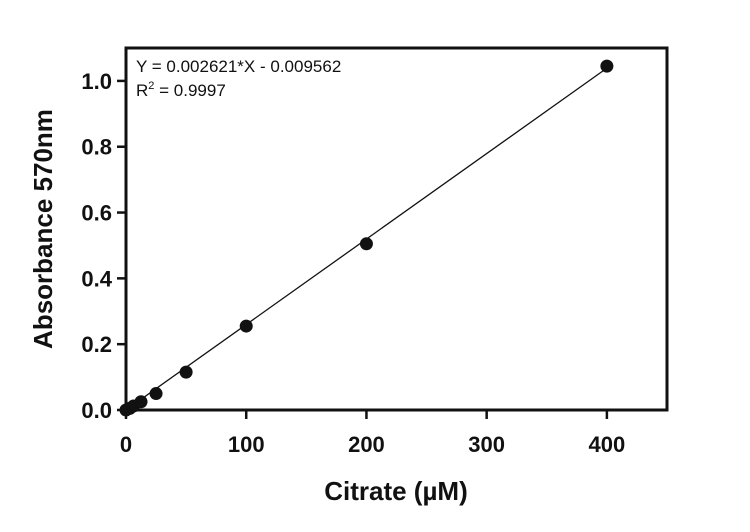  What do you see at coordinates (96, 213) in the screenshot?
I see `y-tick-label: 0.6` at bounding box center [96, 213].